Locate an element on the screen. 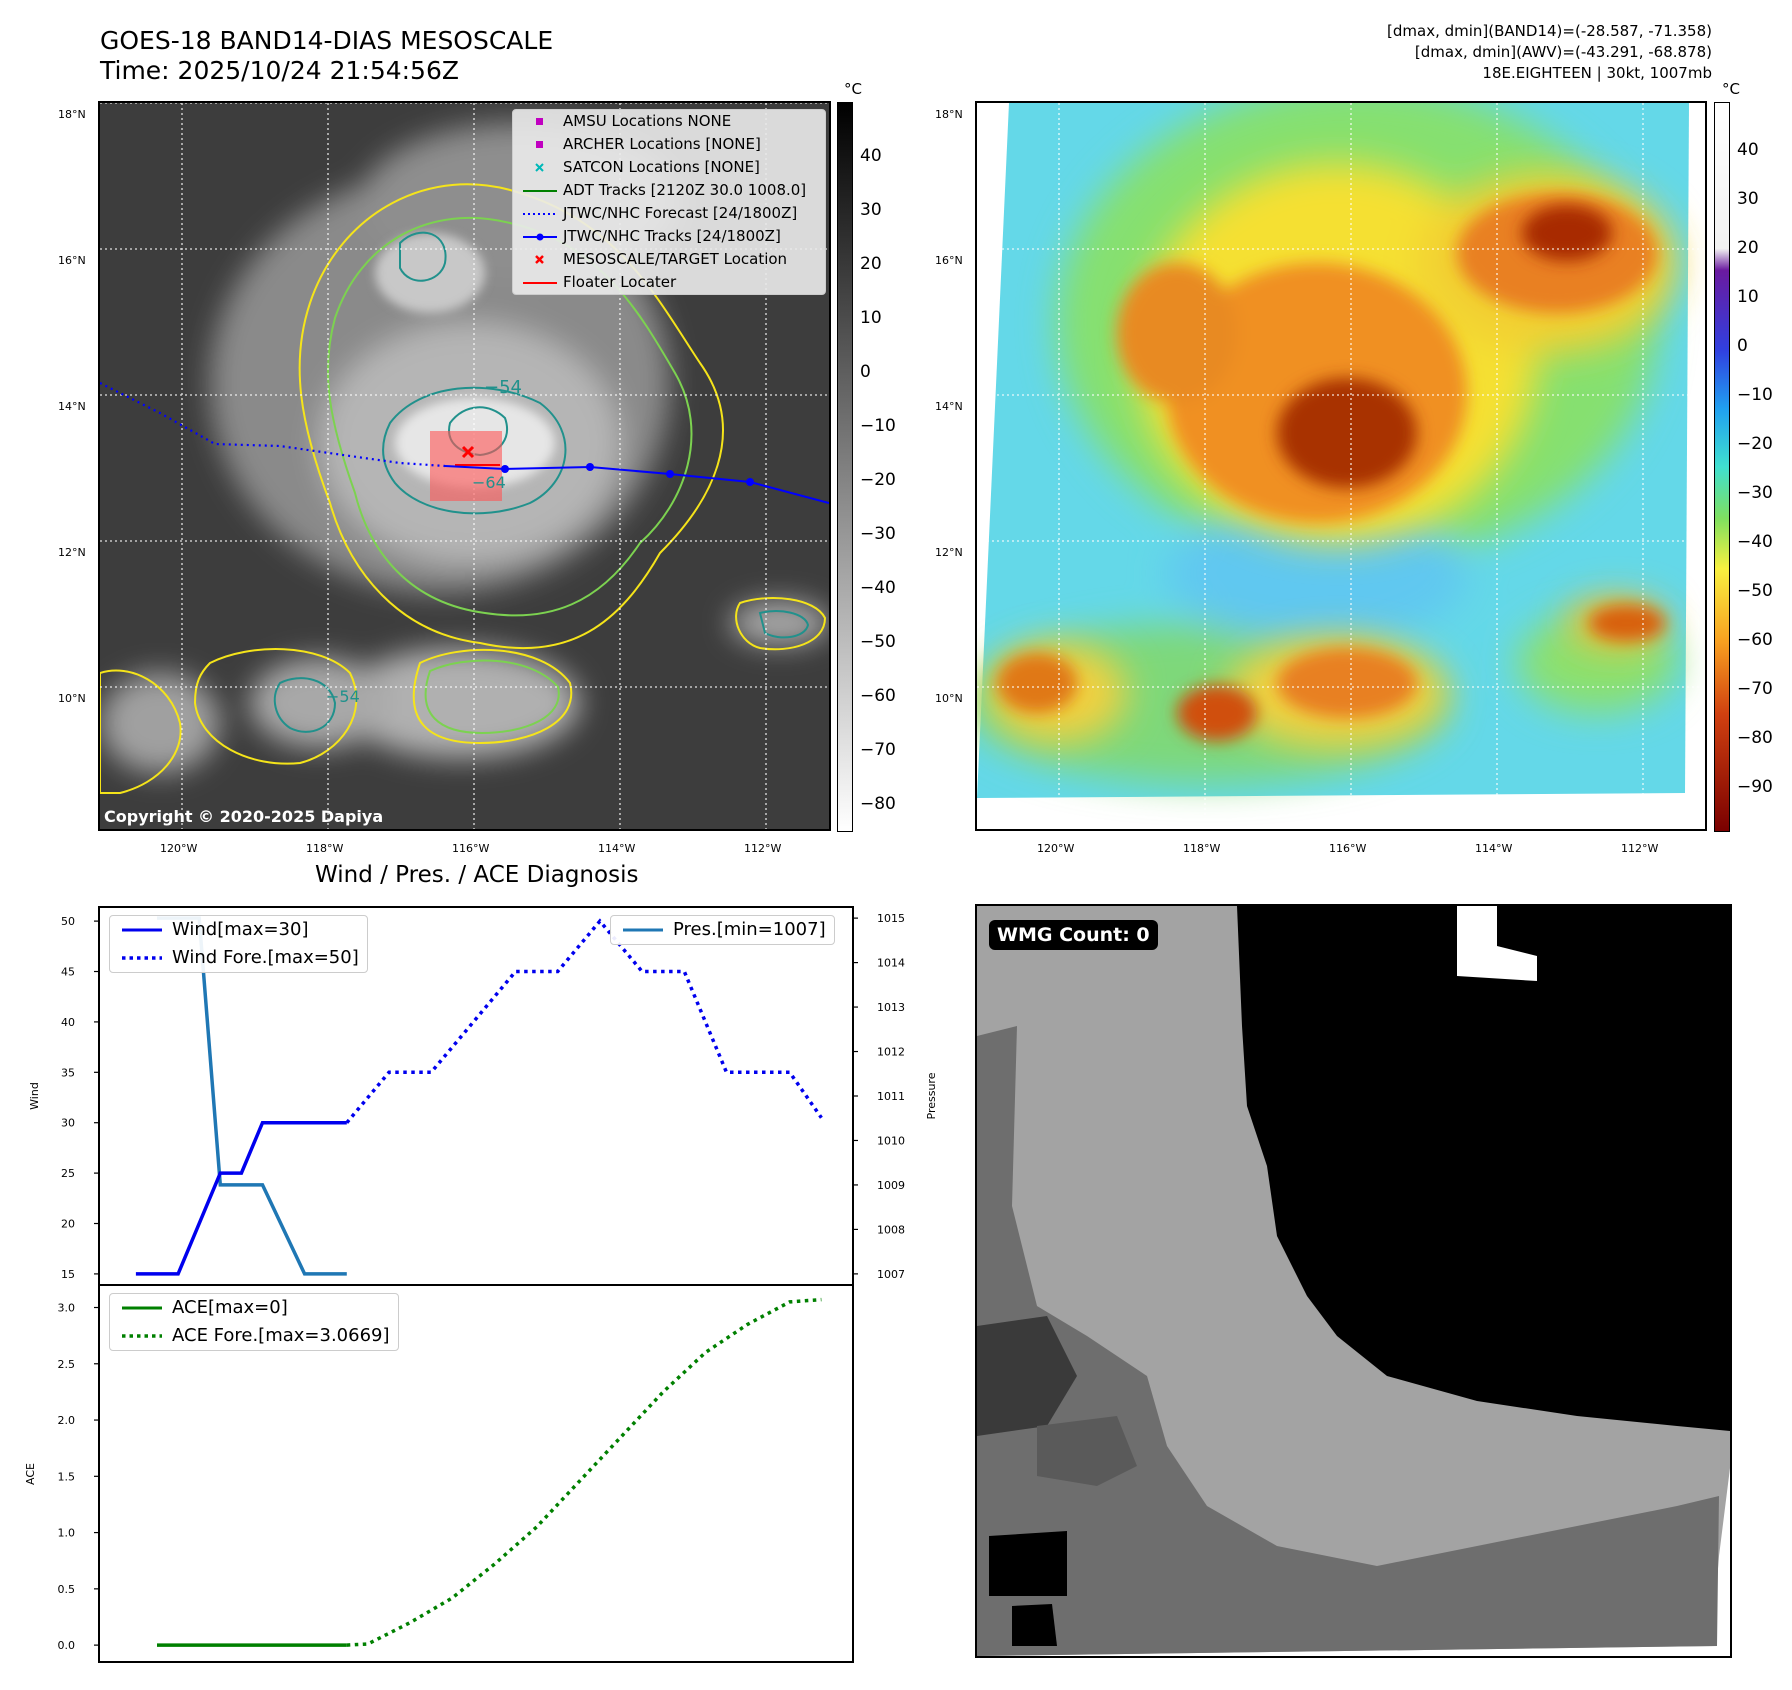 Image resolution: width=1792 pixels, height=1690 pixels. pressure-tick-label: 1008 is located at coordinates (891, 1229).